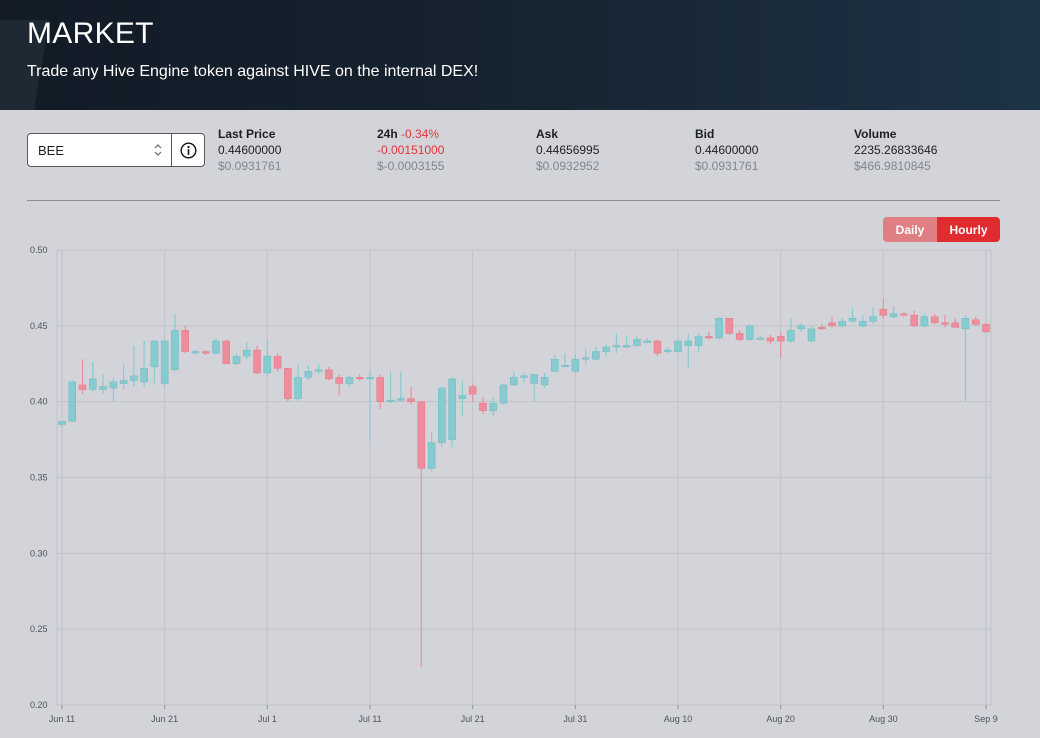 Image resolution: width=1040 pixels, height=738 pixels. I want to click on token-select: BEE, so click(99, 150).